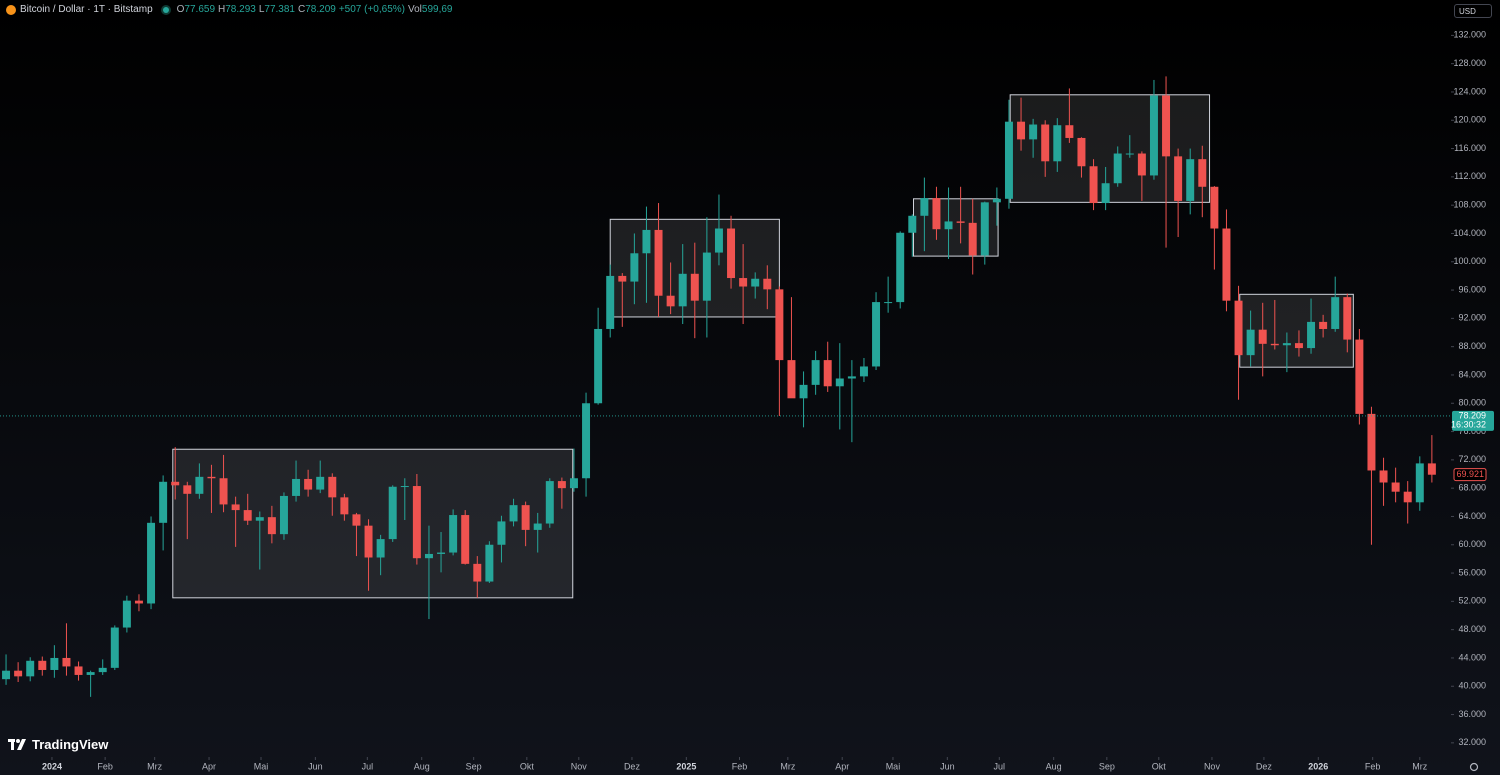  Describe the element at coordinates (1472, 629) in the screenshot. I see `y-tick-label: 48.000` at that location.